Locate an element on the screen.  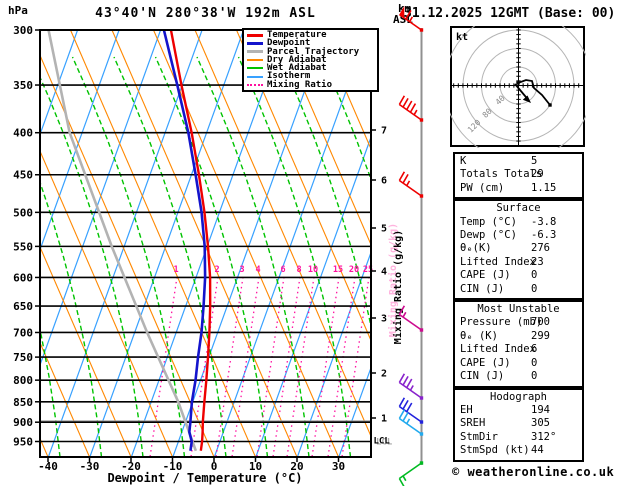
barb-feather-half is located at coordinates (411, 19).